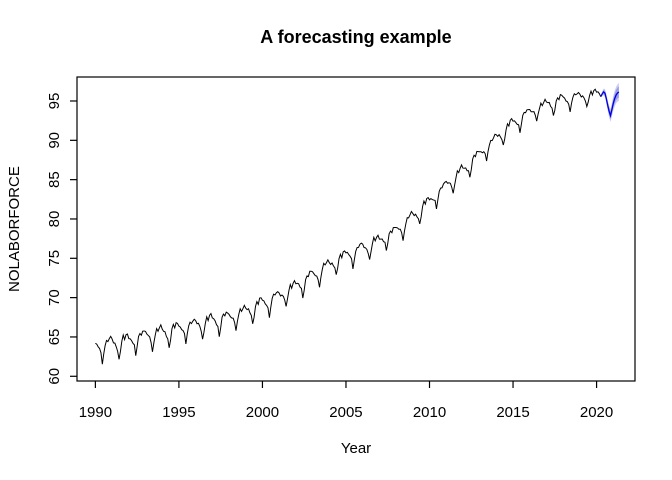 The width and height of the screenshot is (672, 480). Describe the element at coordinates (54, 297) in the screenshot. I see `y-tick-label: 70` at that location.